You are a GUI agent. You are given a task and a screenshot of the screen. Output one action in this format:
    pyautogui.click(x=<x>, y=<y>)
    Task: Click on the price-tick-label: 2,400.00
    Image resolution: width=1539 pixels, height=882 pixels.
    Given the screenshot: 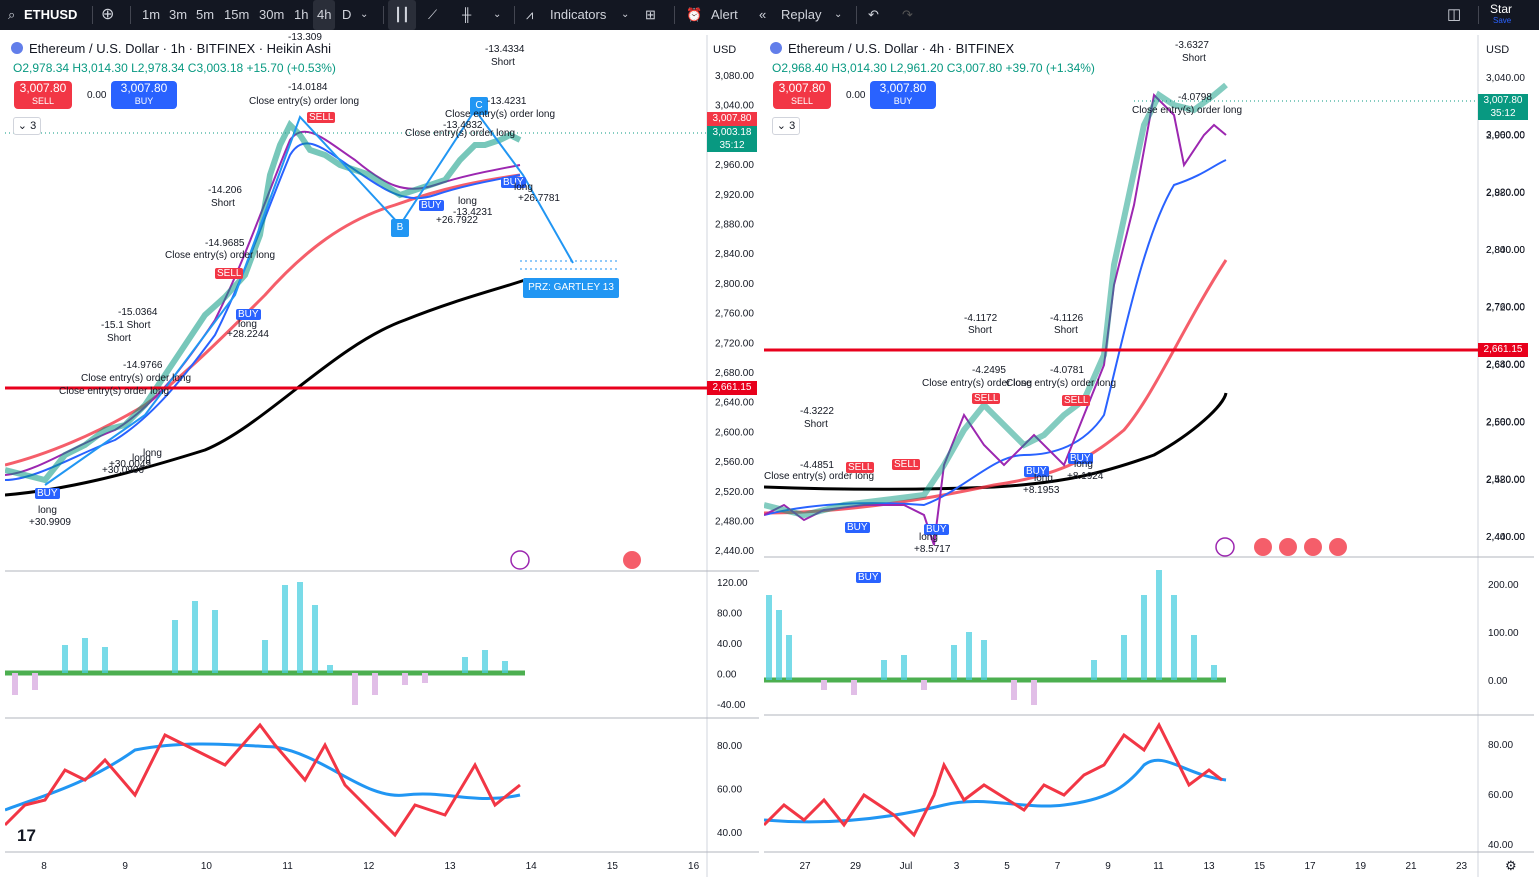 What is the action you would take?
    pyautogui.click(x=1505, y=537)
    